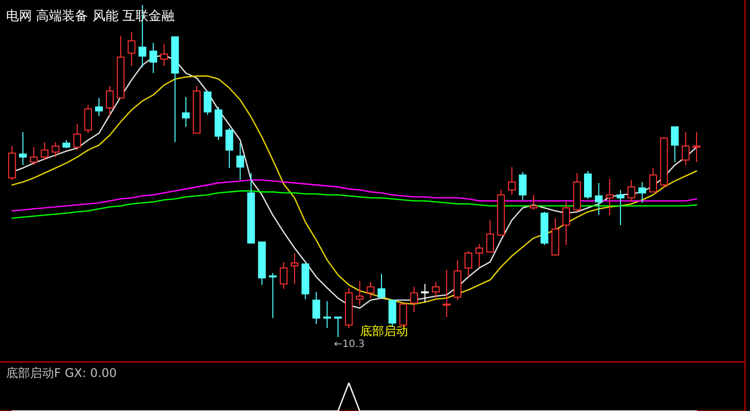  What do you see at coordinates (61, 373) in the screenshot?
I see `chart-title: 底部启动F GX: 0.00` at bounding box center [61, 373].